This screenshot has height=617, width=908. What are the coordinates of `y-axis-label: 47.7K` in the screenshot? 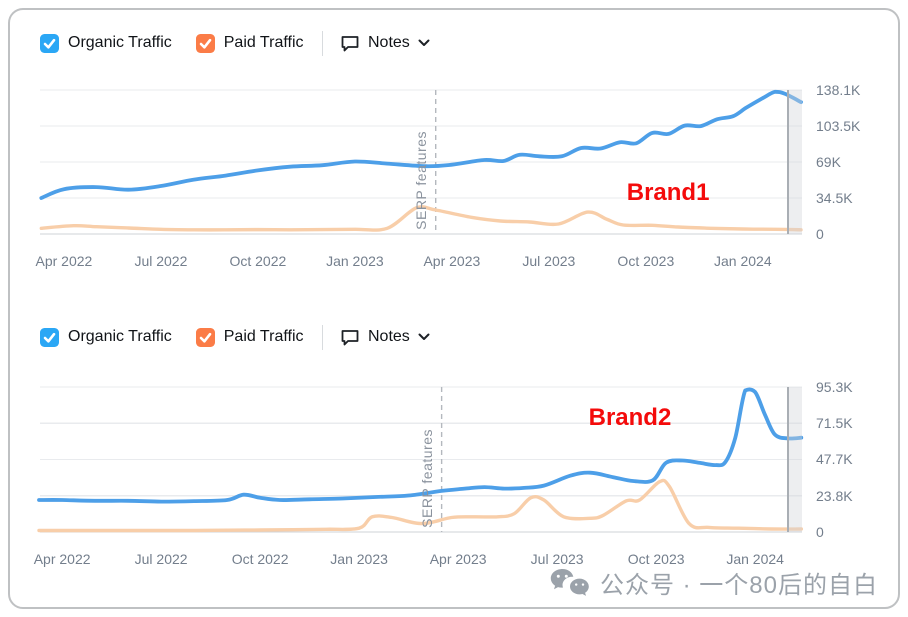 It's located at (834, 459).